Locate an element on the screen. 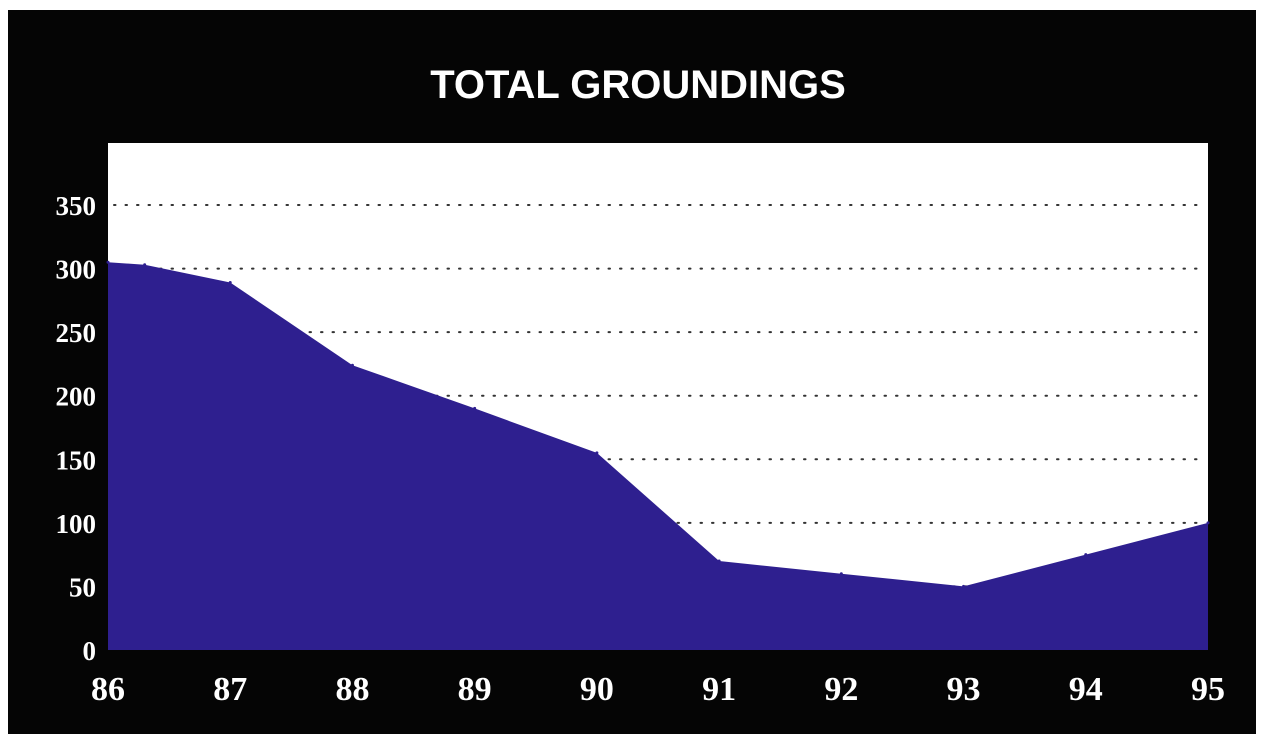 The image size is (1262, 738). y-tick-label-150: 150 is located at coordinates (76, 460).